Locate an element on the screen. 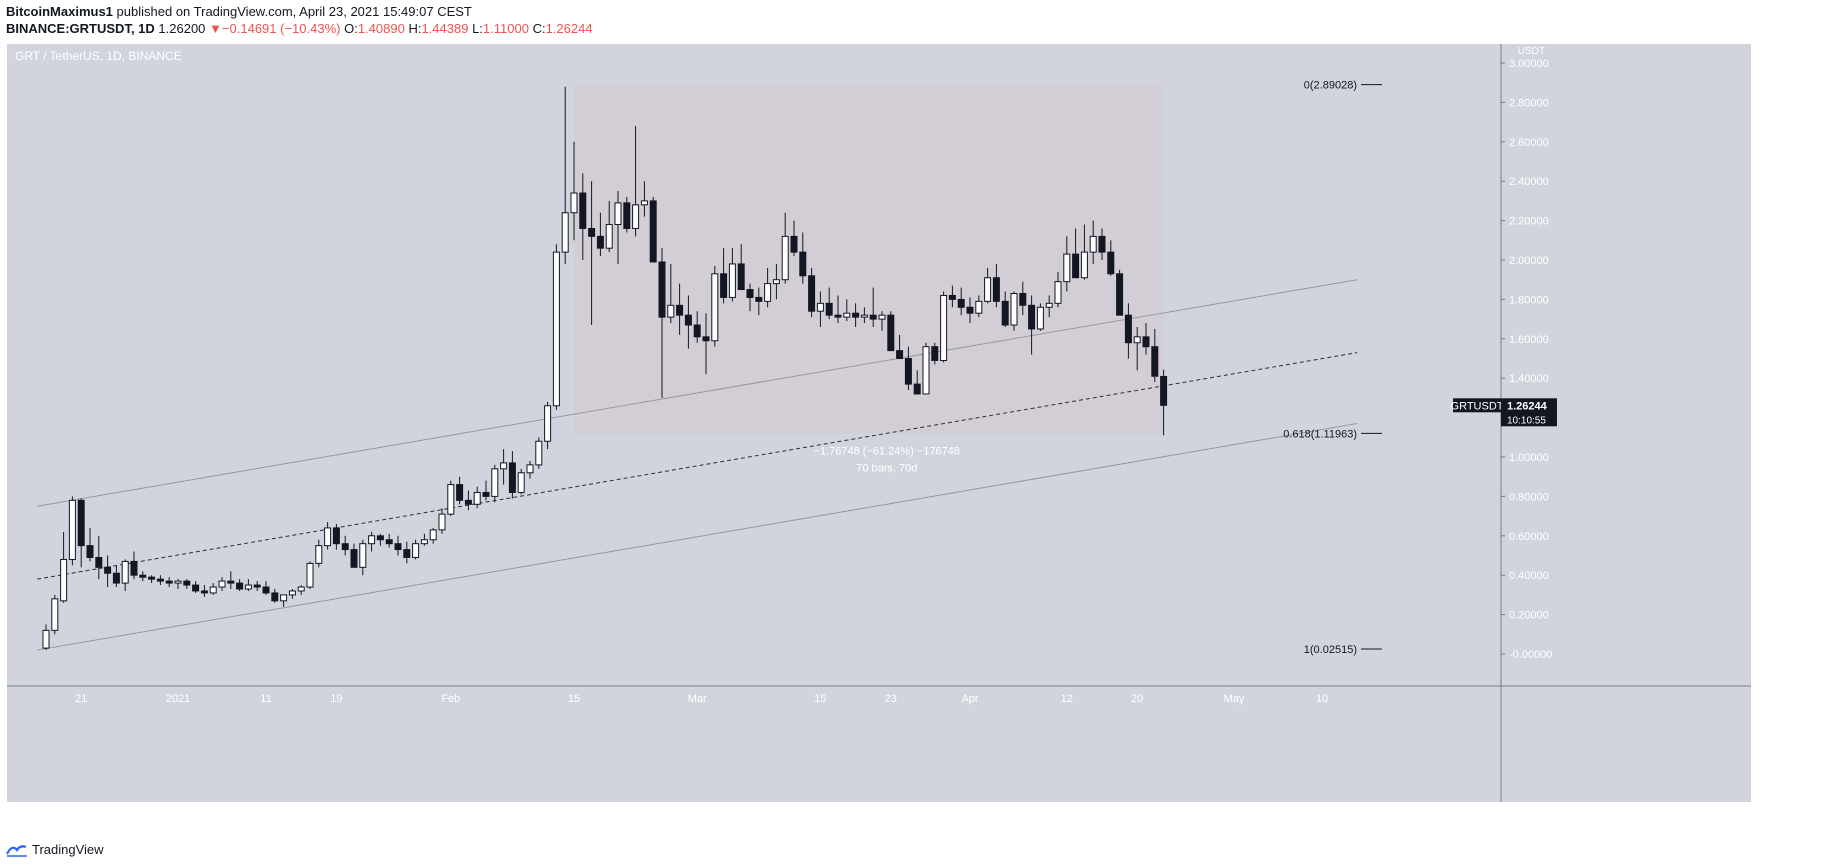 This screenshot has width=1828, height=867. footer-brand: TradingView is located at coordinates (68, 849).